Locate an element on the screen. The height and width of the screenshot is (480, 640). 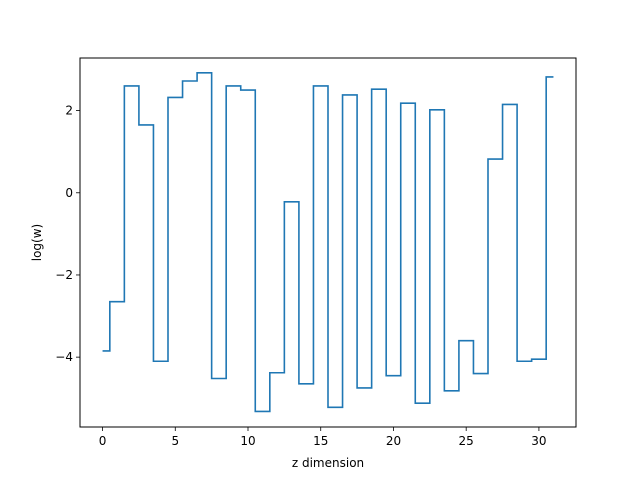
x-axis: 0 5 10 15 20 25 30 is located at coordinates (323, 437).